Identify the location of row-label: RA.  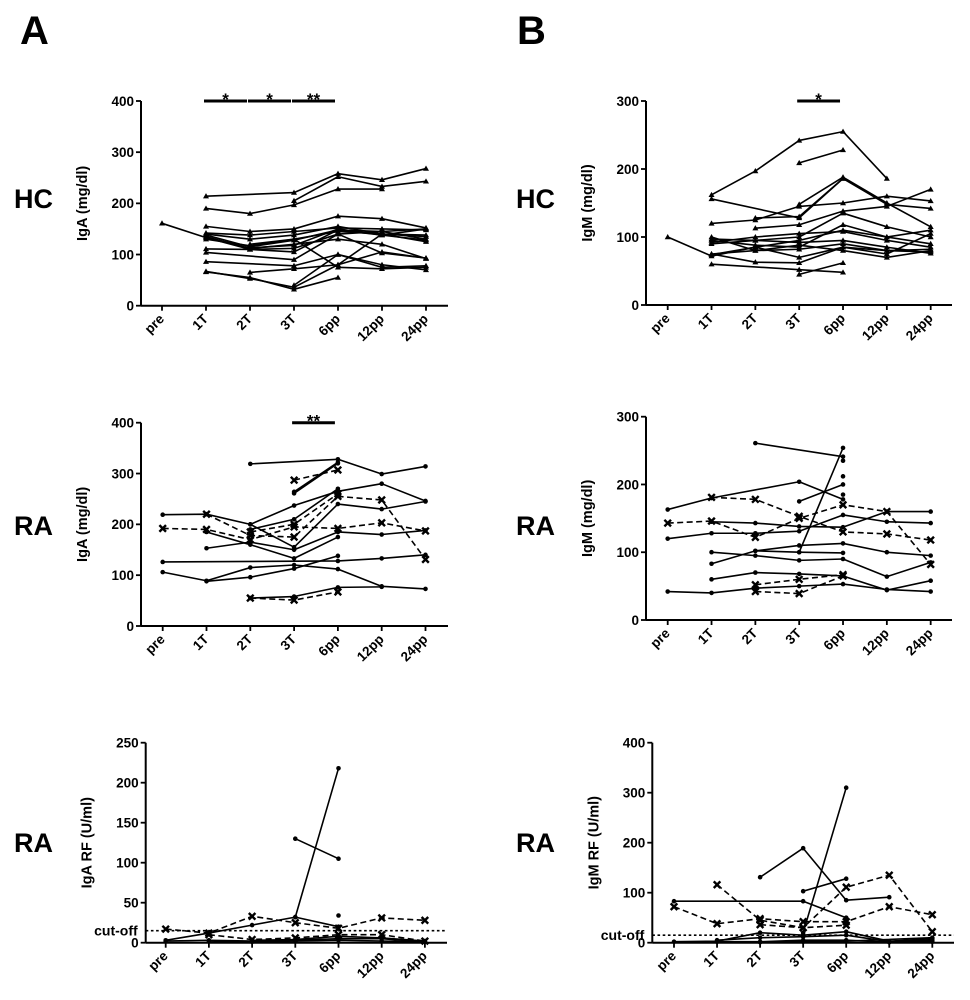
(33, 526).